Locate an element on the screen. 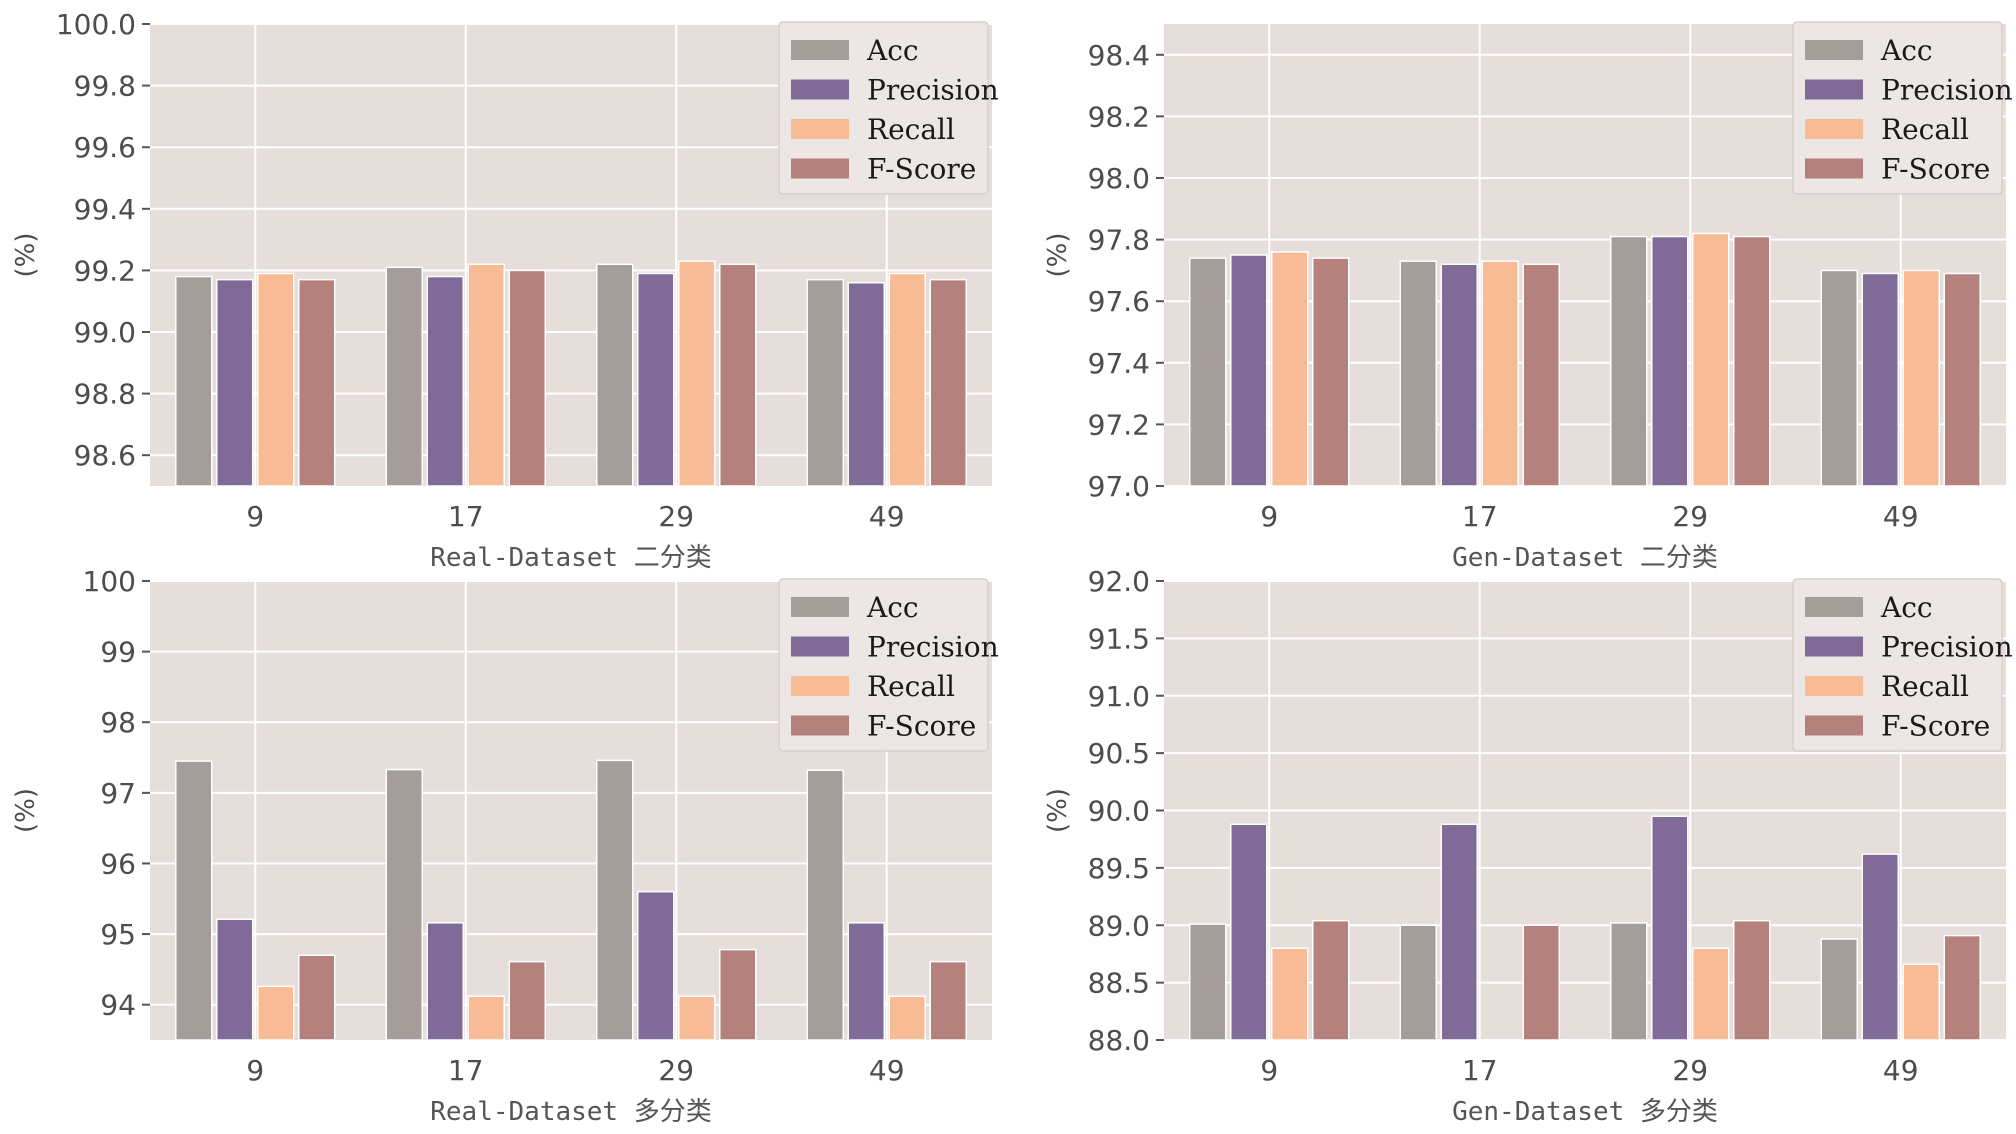  x-axis-label: Gen-Dataset 多分类 is located at coordinates (1585, 1112).